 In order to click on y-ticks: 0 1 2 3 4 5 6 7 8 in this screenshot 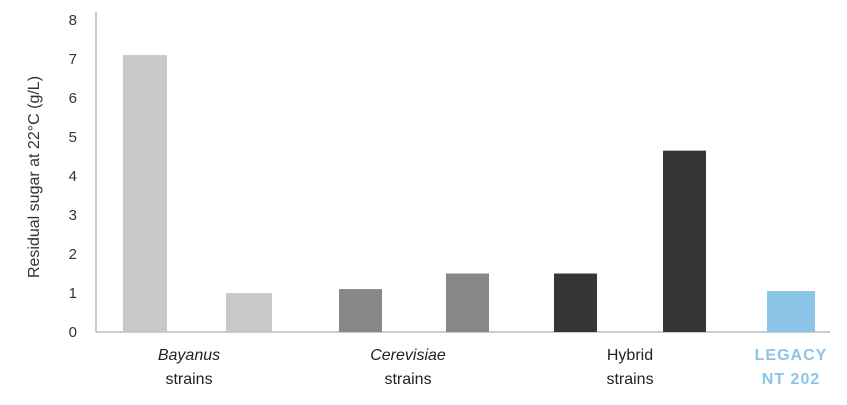, I will do `click(73, 176)`.